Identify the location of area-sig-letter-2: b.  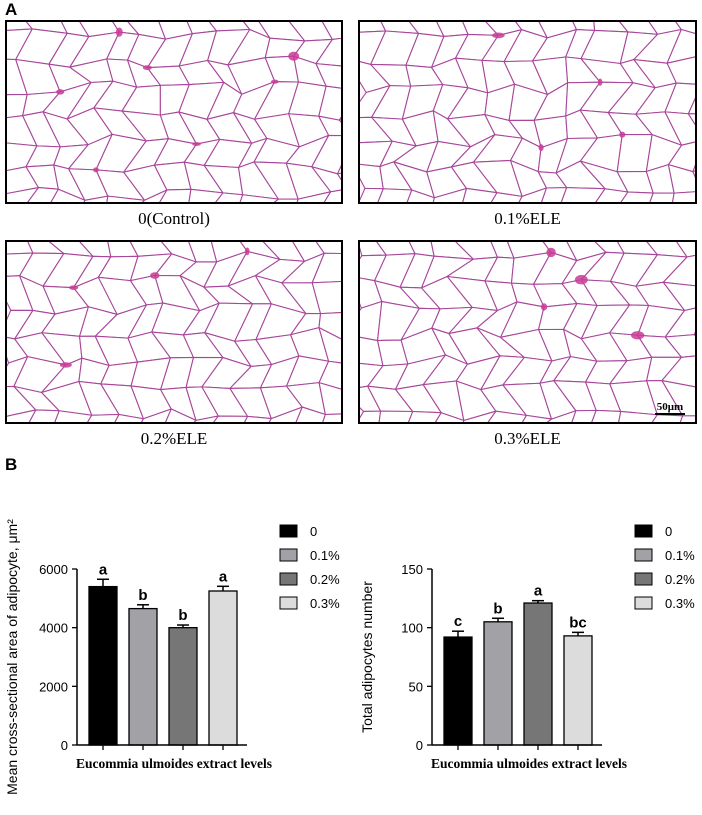
(182, 615).